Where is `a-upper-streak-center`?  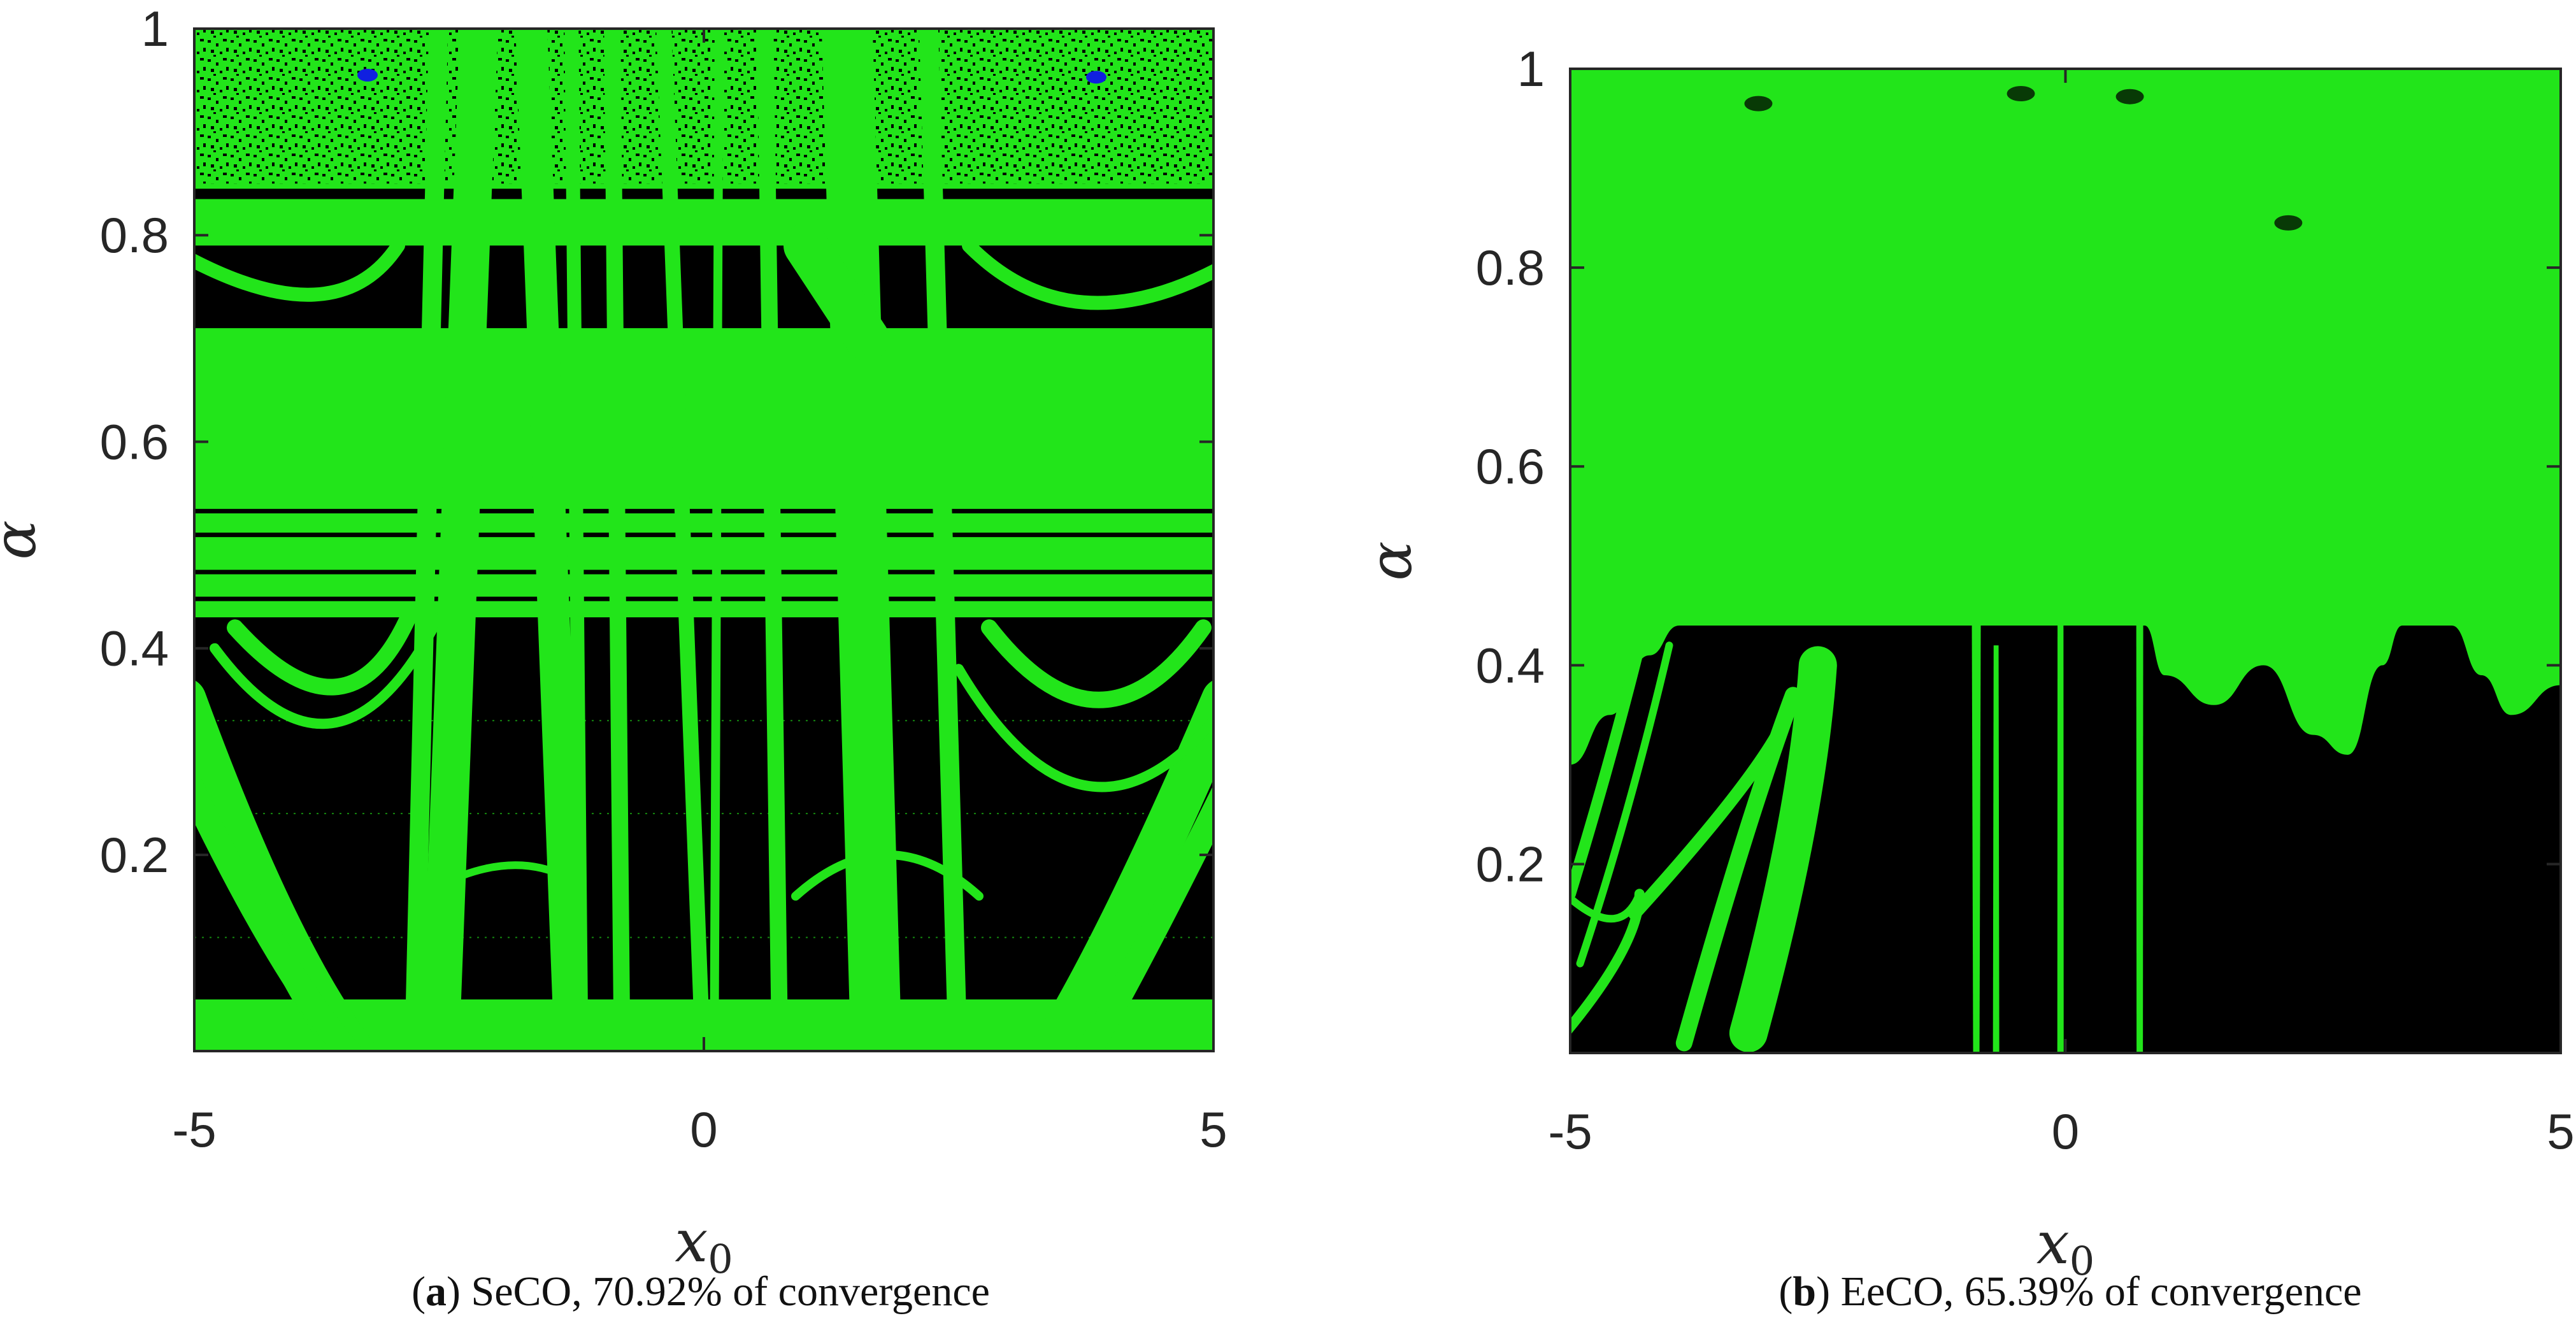
a-upper-streak-center is located at coordinates (837, 292).